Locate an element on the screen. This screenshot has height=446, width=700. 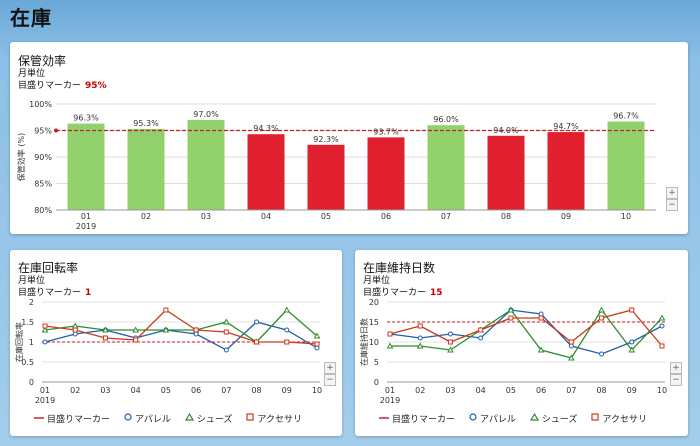
y-tick-label: 15 is located at coordinates (374, 322).